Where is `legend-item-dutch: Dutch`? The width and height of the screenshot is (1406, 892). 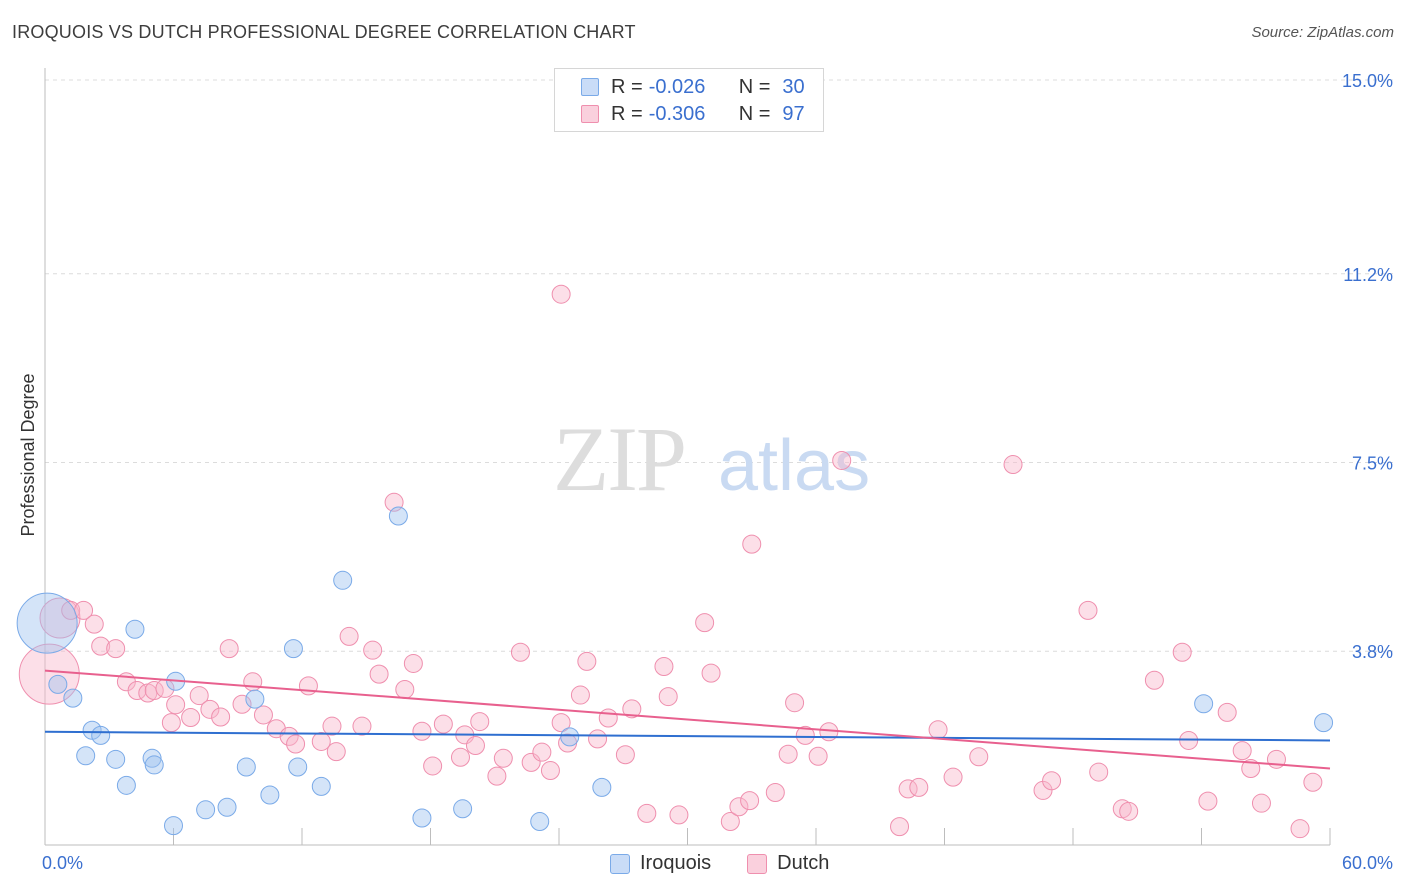 legend-item-dutch: Dutch is located at coordinates (788, 863).